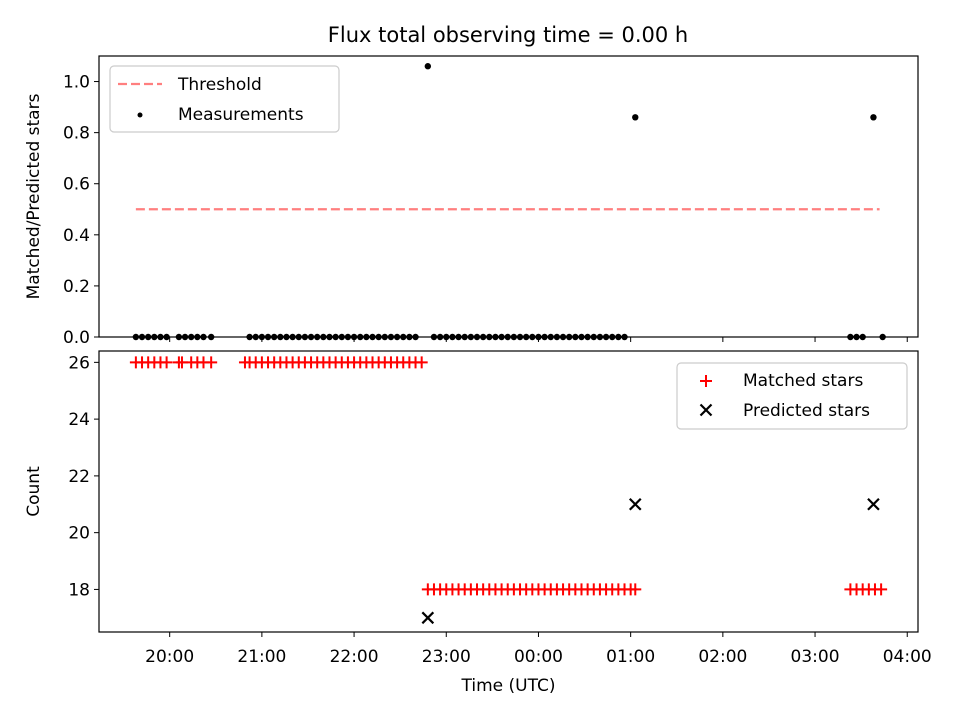 The width and height of the screenshot is (960, 720). Describe the element at coordinates (219, 85) in the screenshot. I see `legend-threshold-label: Threshold` at that location.